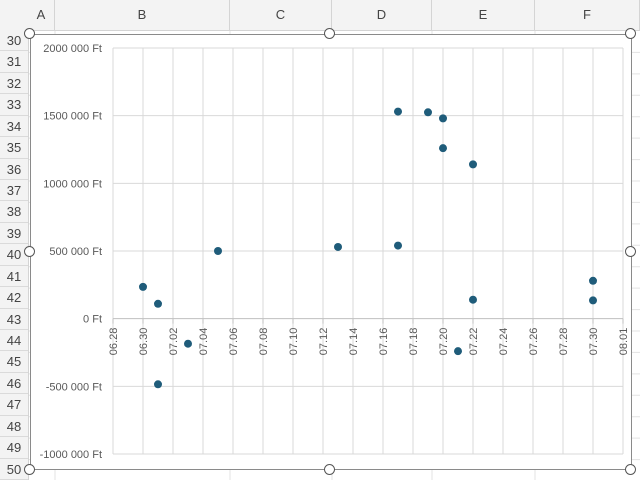 The width and height of the screenshot is (640, 480). What do you see at coordinates (382, 15) in the screenshot?
I see `column-header-d: D` at bounding box center [382, 15].